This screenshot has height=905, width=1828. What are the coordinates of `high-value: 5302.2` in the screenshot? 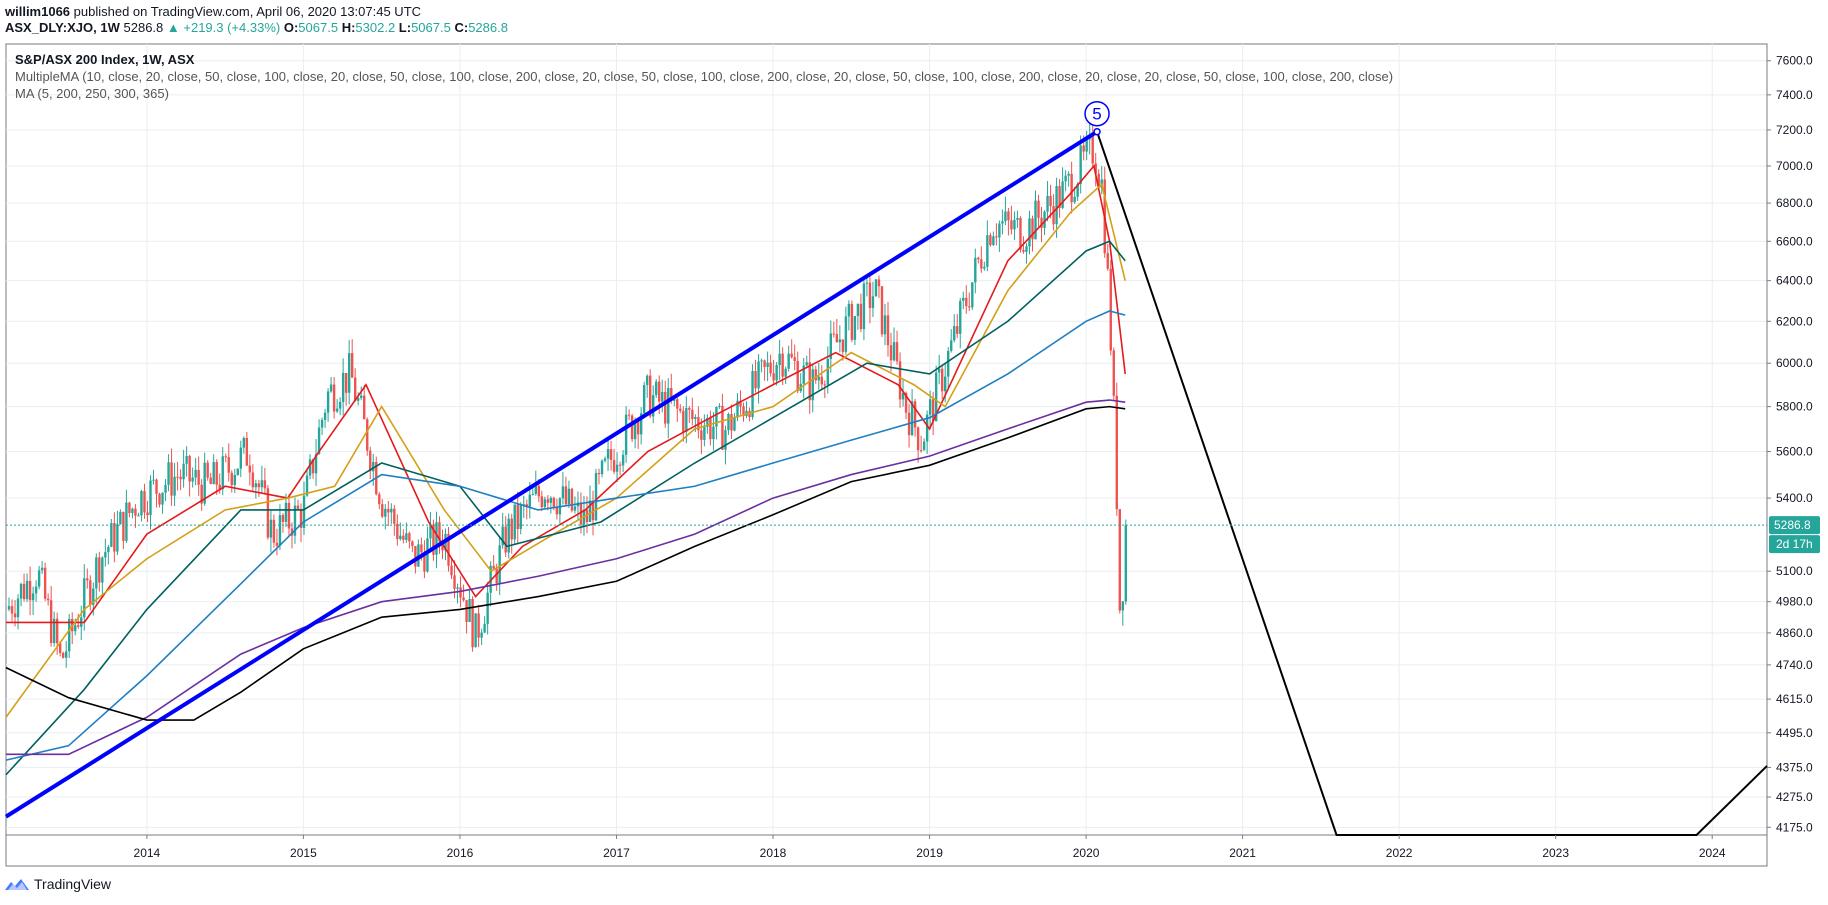 It's located at (375, 27).